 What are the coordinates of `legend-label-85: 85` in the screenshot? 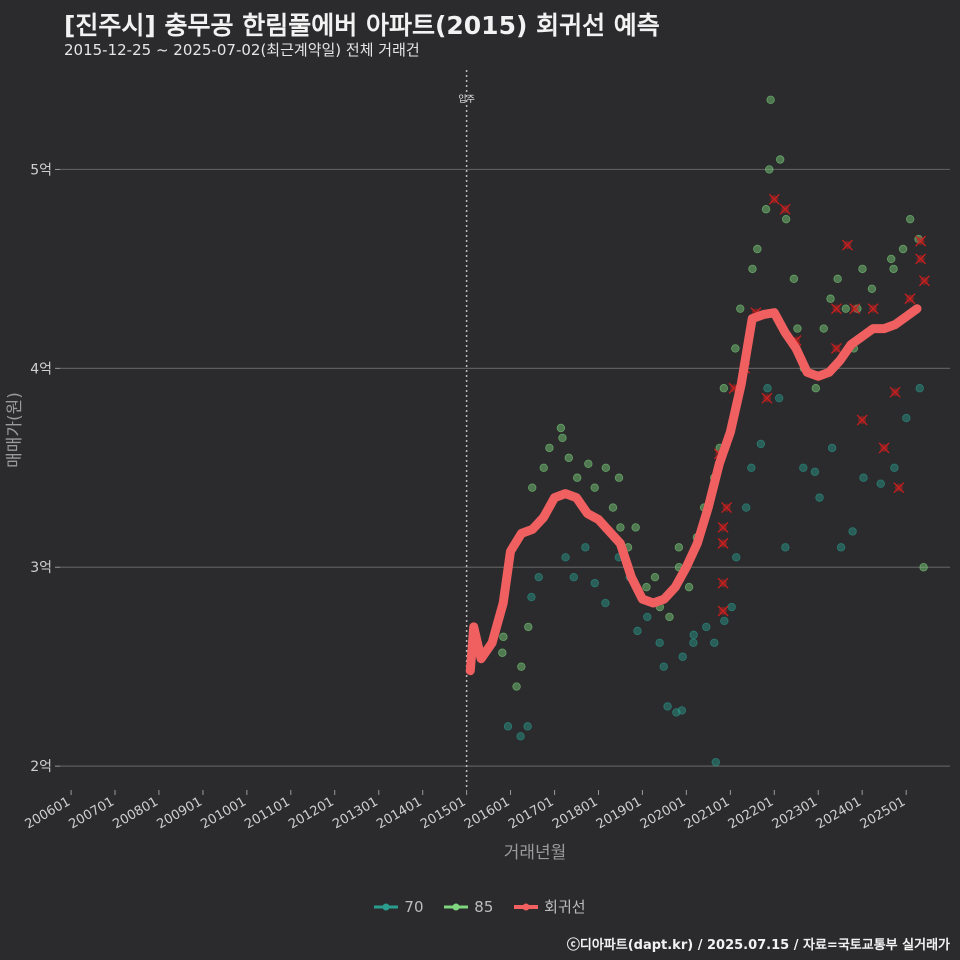 It's located at (483, 907).